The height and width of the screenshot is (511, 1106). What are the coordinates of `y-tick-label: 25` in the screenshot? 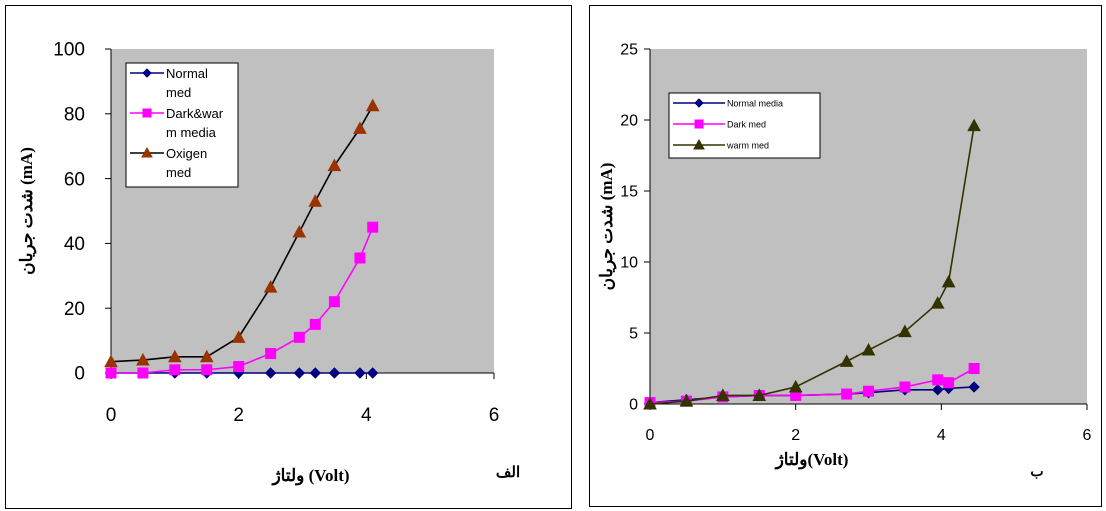 It's located at (629, 50).